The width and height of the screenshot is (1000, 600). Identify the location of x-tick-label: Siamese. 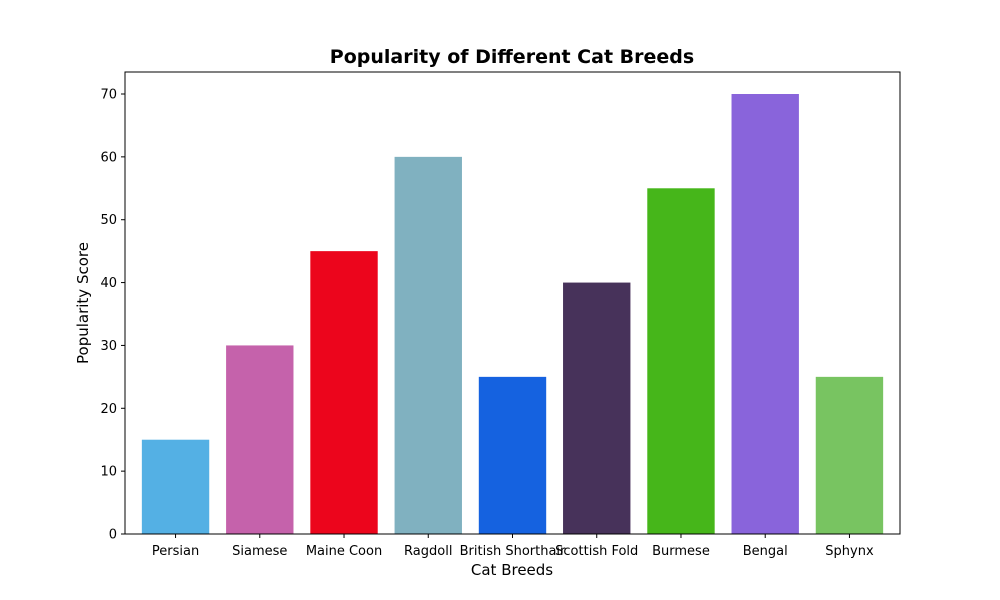
(259, 551).